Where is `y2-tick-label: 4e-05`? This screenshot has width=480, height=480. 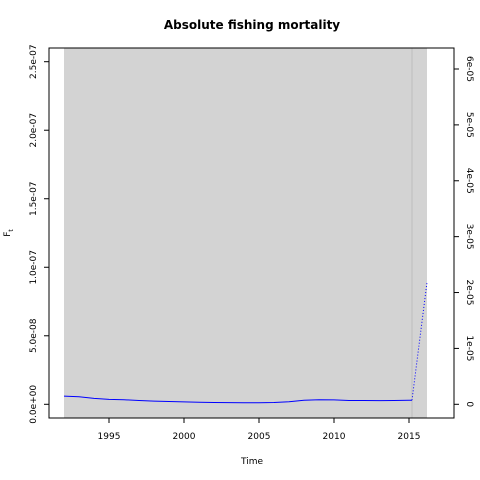
y2-tick-label: 4e-05 is located at coordinates (469, 181).